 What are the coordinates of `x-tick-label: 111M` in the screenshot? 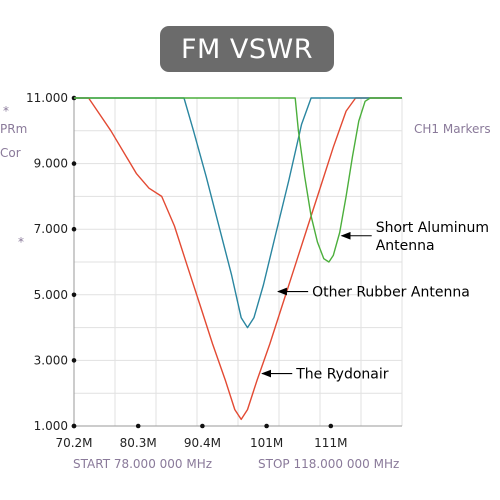 It's located at (330, 443).